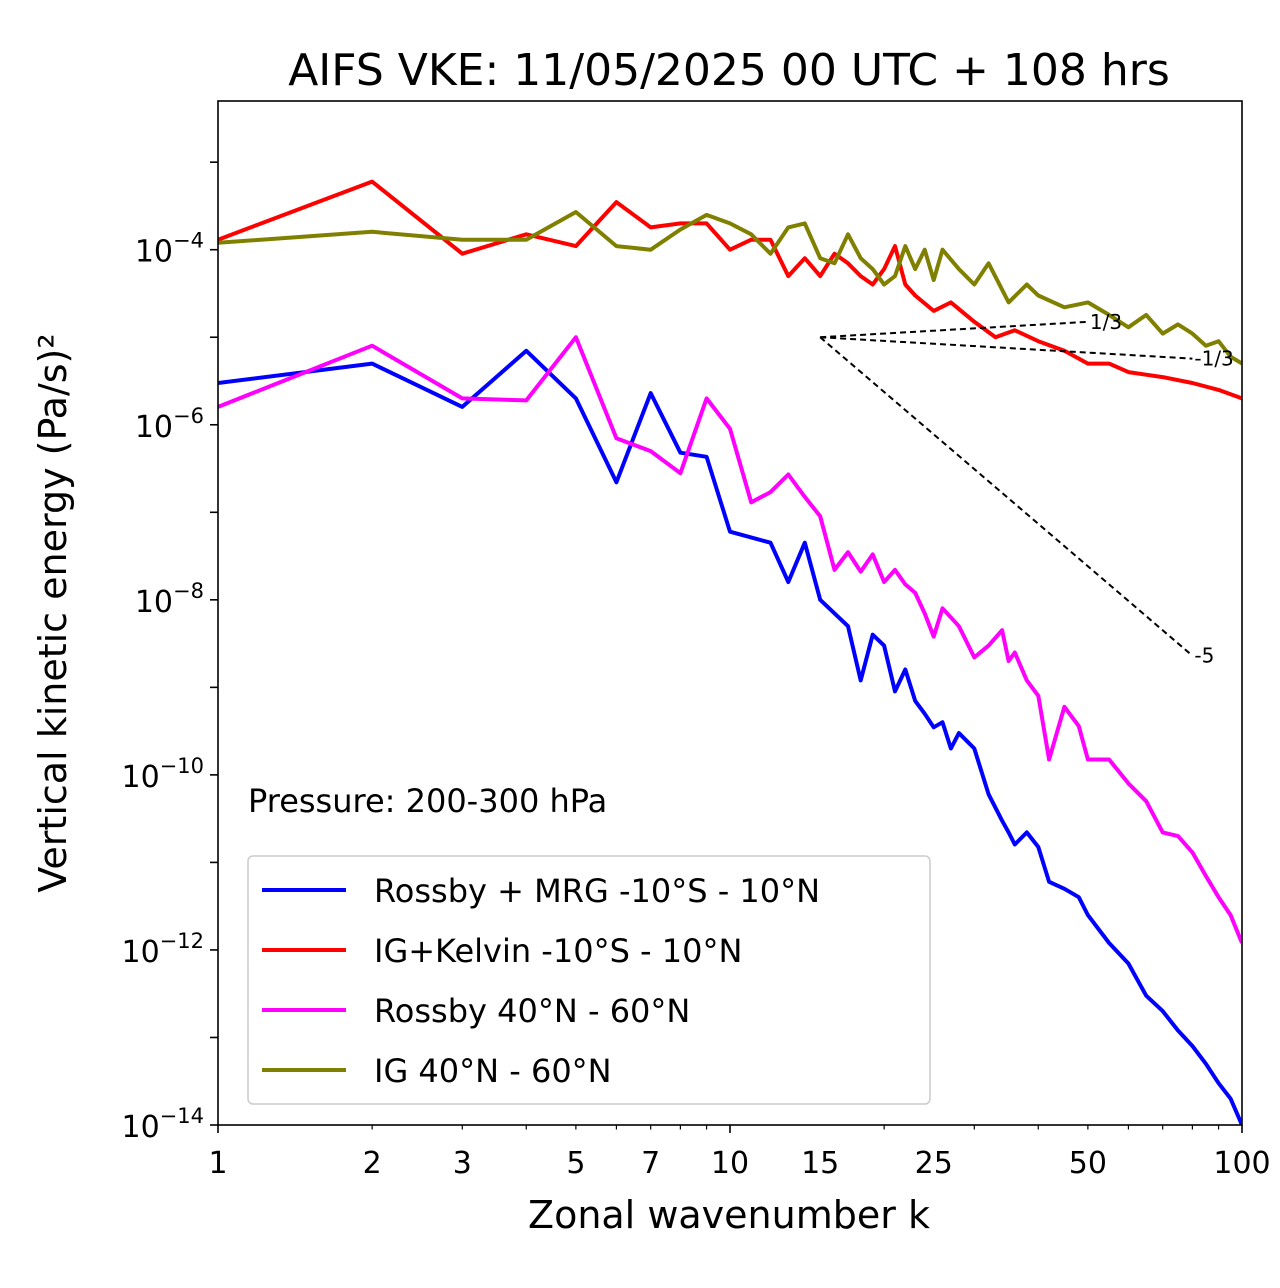 This screenshot has height=1288, width=1280. Describe the element at coordinates (1106, 322) in the screenshot. I see `reference-label-1: 1/3` at that location.